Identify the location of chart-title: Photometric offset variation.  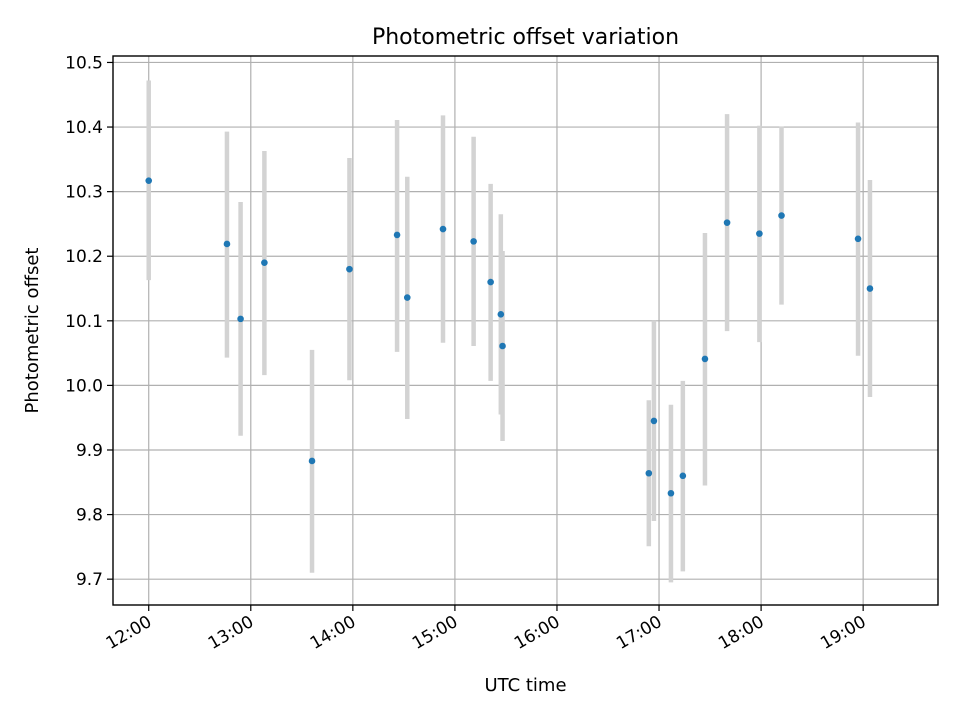
(525, 37).